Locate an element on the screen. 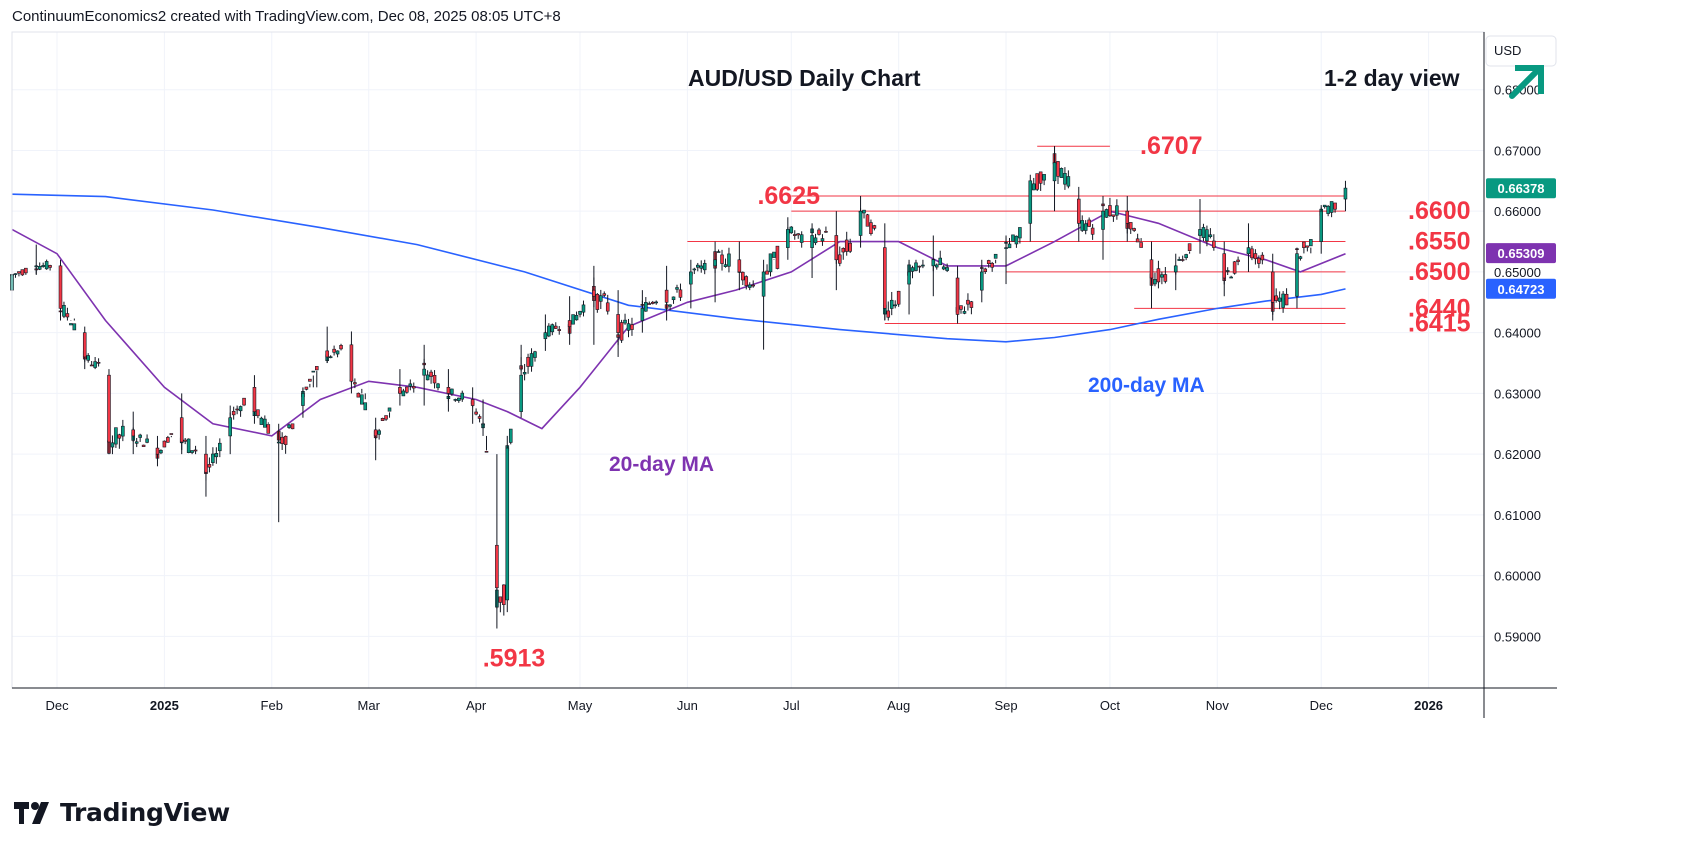  price-badge is located at coordinates (1521, 253).